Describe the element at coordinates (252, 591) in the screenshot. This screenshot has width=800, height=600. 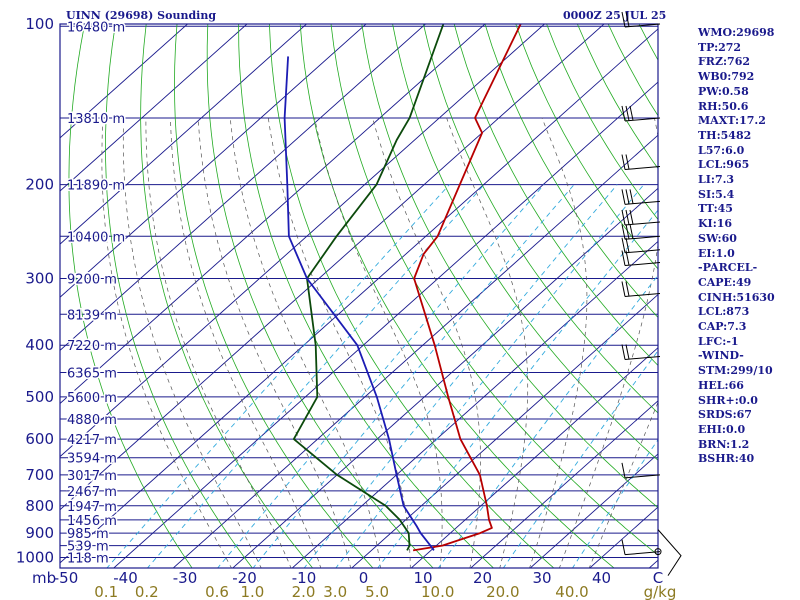
I see `mixing-ratio-label: 1.0` at that location.